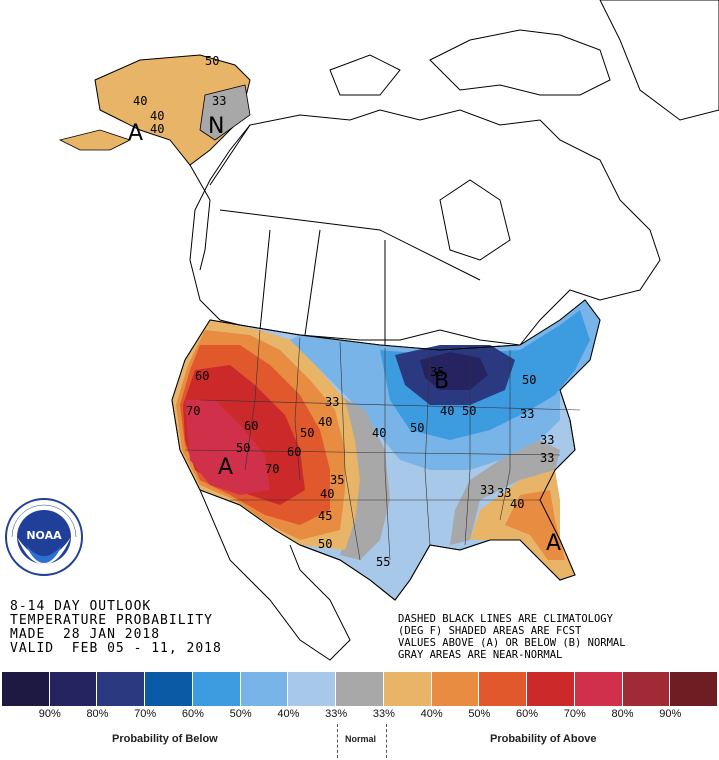  I want to click on legend-separator-right, so click(386, 741).